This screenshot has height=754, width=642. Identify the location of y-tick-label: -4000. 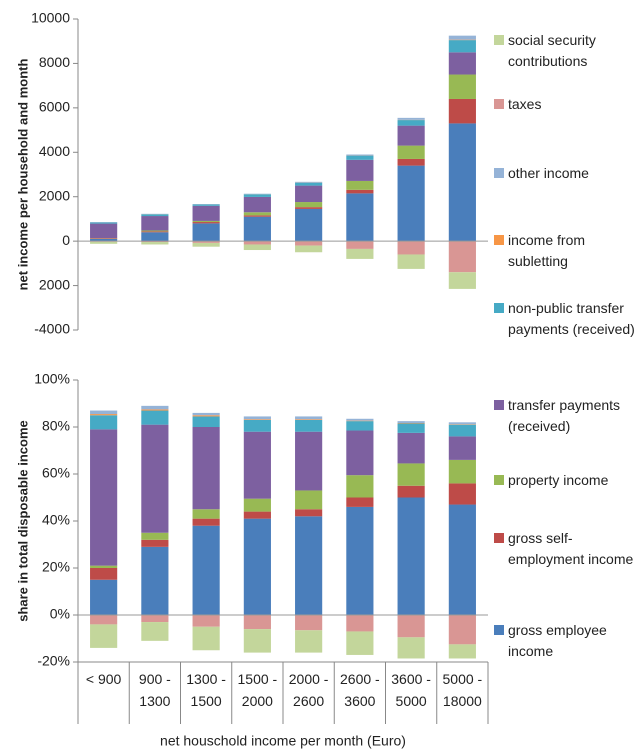
(52, 329).